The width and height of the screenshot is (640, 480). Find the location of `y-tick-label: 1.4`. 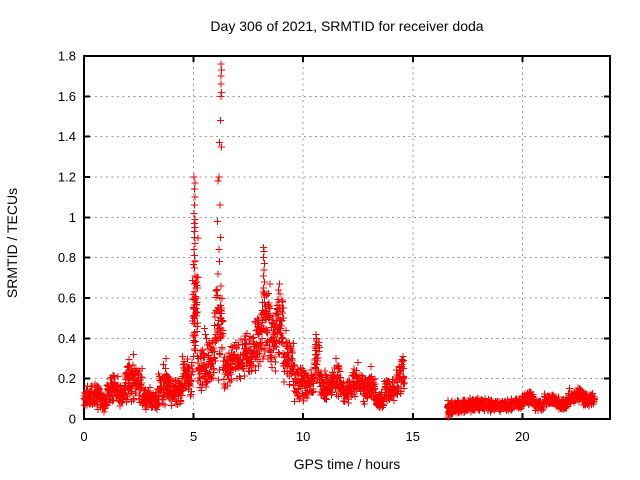

y-tick-label: 1.4 is located at coordinates (67, 136).